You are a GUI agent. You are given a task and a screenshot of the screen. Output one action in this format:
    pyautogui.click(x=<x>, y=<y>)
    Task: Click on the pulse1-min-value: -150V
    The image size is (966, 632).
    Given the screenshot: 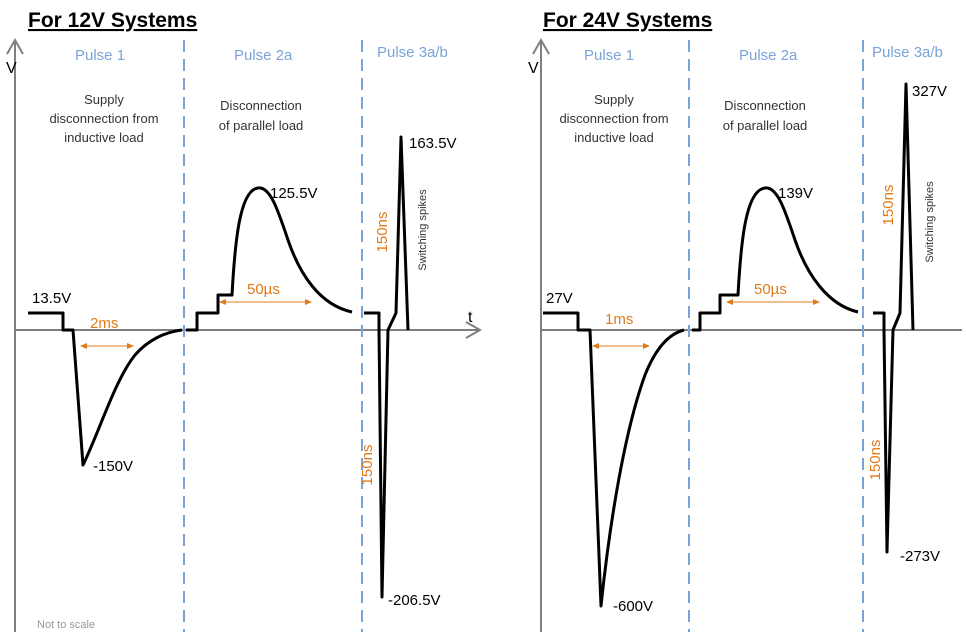 What is the action you would take?
    pyautogui.click(x=113, y=466)
    